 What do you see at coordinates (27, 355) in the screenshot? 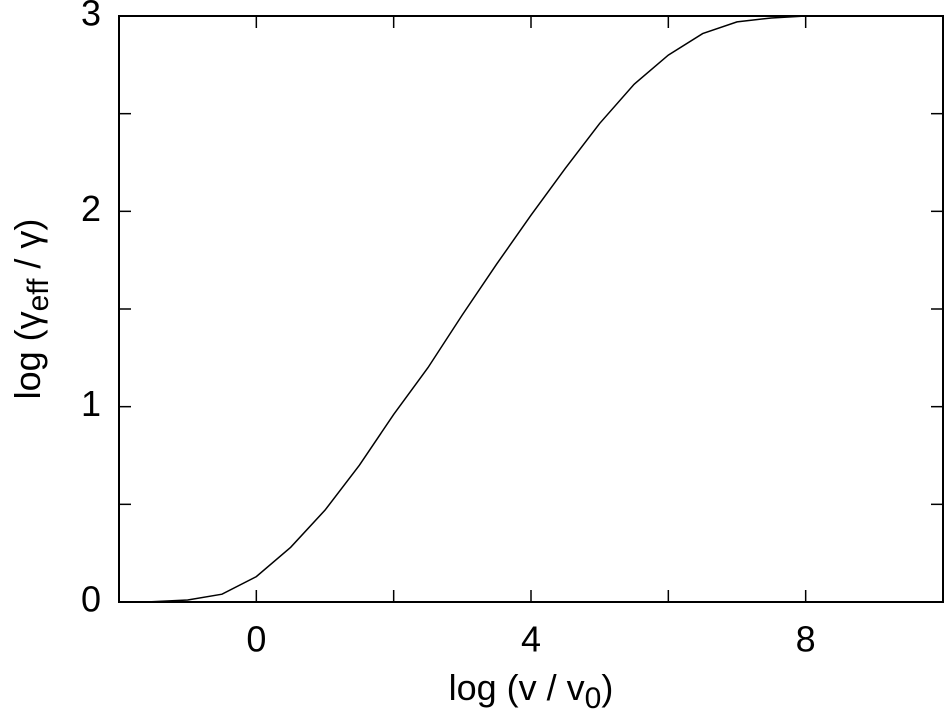
I see `y-label-main: log (γ` at bounding box center [27, 355].